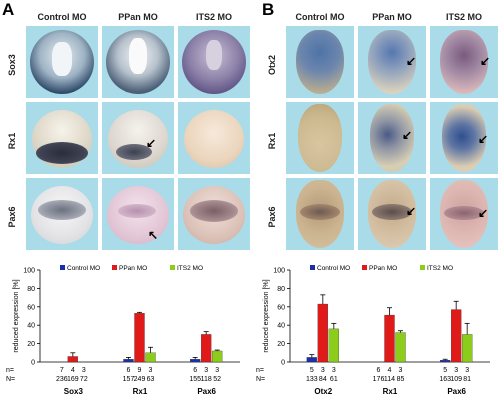 This screenshot has width=500, height=404. Describe the element at coordinates (467, 379) in the screenshot. I see `N-value: 81` at that location.